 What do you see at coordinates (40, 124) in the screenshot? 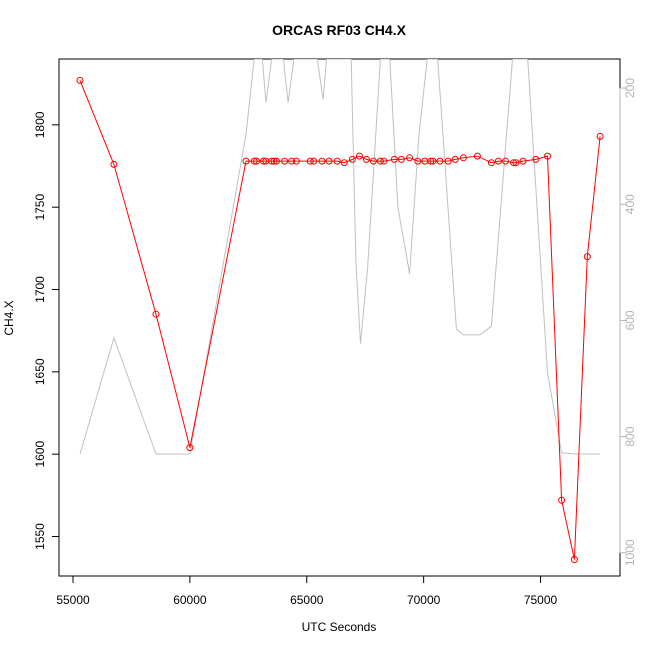
I see `y-tick-label: 1800` at bounding box center [40, 124].